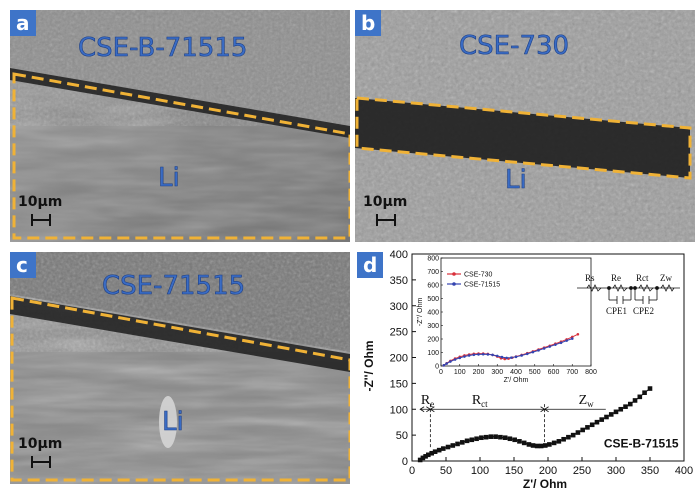  What do you see at coordinates (399, 307) in the screenshot?
I see `y-tick-label: 300` at bounding box center [399, 307].